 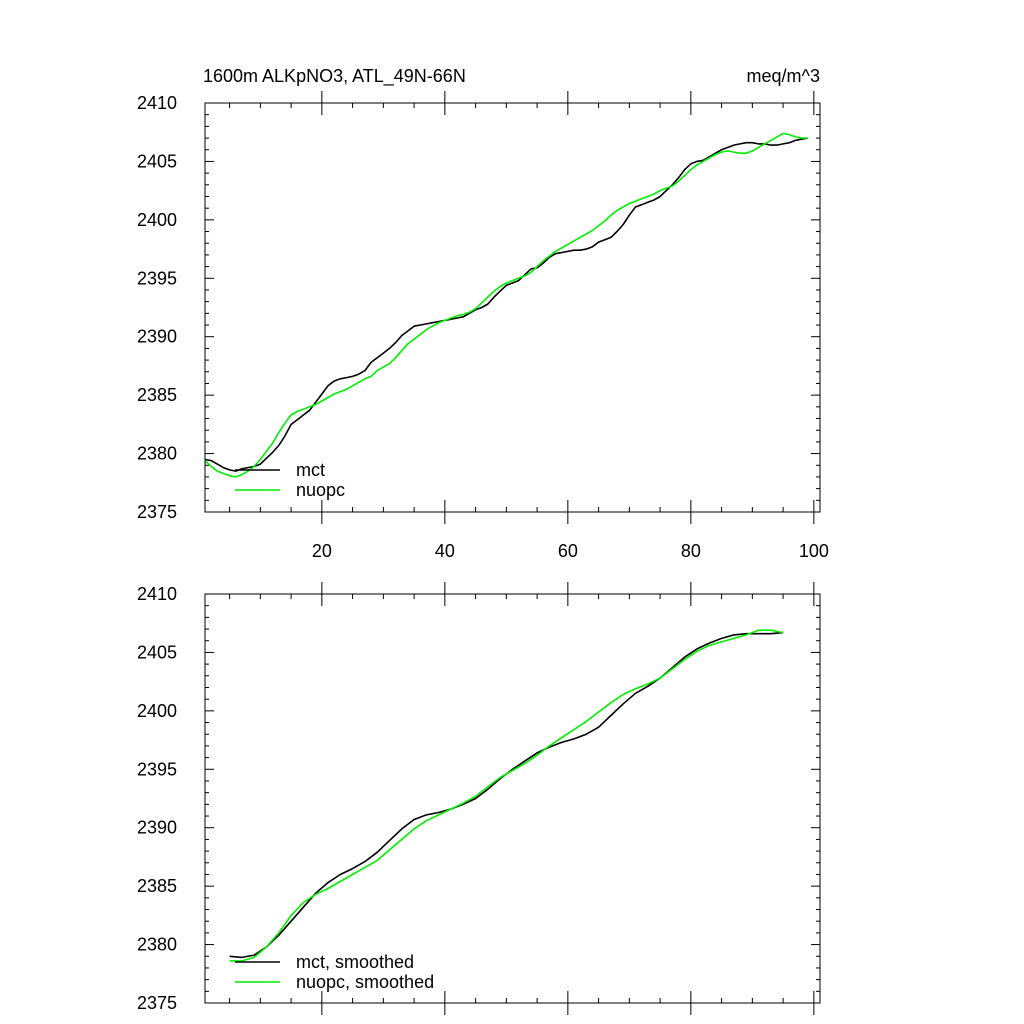 What do you see at coordinates (355, 962) in the screenshot?
I see `legend-label-mct-smoothed: mct, smoothed` at bounding box center [355, 962].